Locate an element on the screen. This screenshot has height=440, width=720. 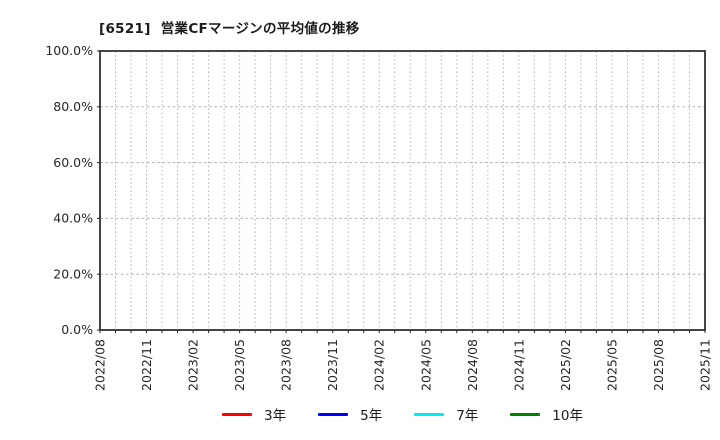
x-tick-label: 2022/08 is located at coordinates (100, 365).